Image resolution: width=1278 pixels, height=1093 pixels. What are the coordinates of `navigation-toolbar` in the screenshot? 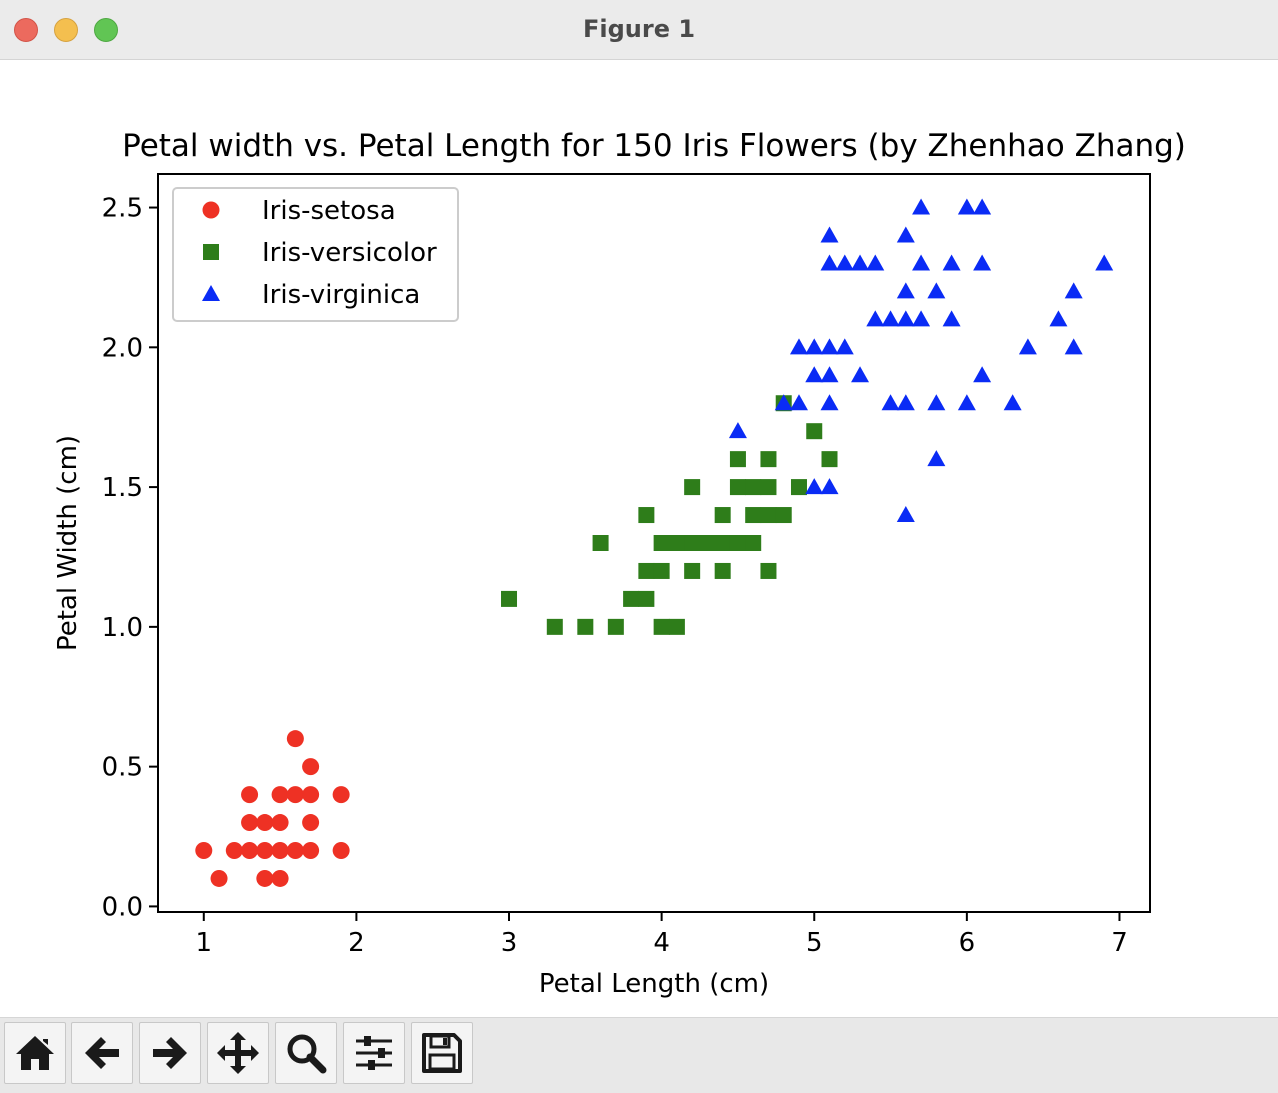 It's located at (639, 1055).